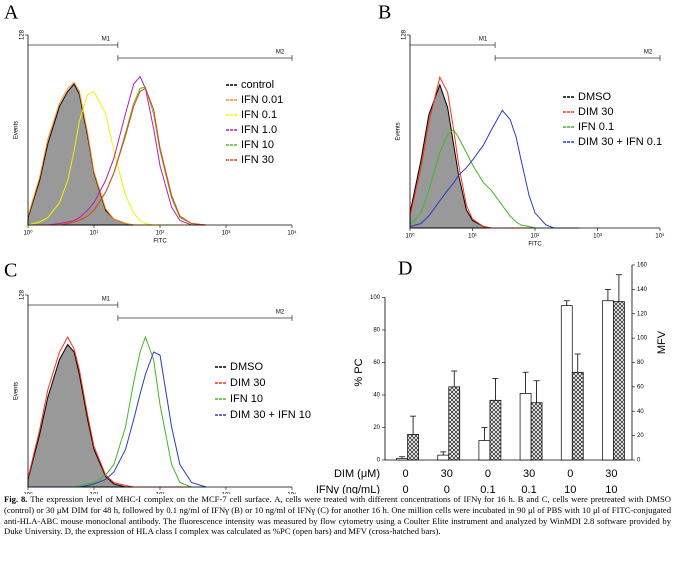 This screenshot has height=563, width=675. What do you see at coordinates (246, 367) in the screenshot?
I see `legend-label: DMSO` at bounding box center [246, 367].